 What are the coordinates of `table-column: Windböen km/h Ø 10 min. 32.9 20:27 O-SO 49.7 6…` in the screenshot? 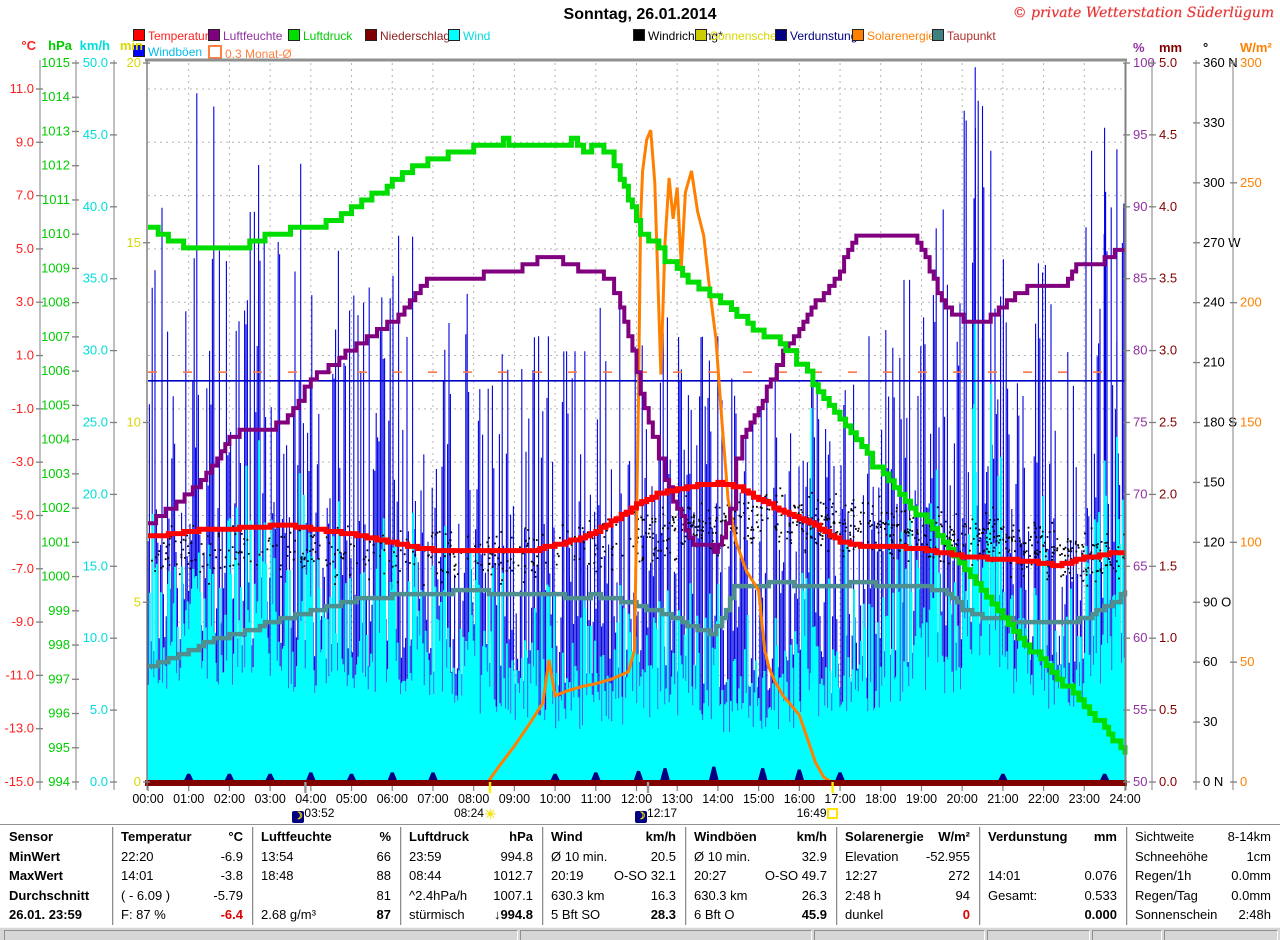 It's located at (760, 876).